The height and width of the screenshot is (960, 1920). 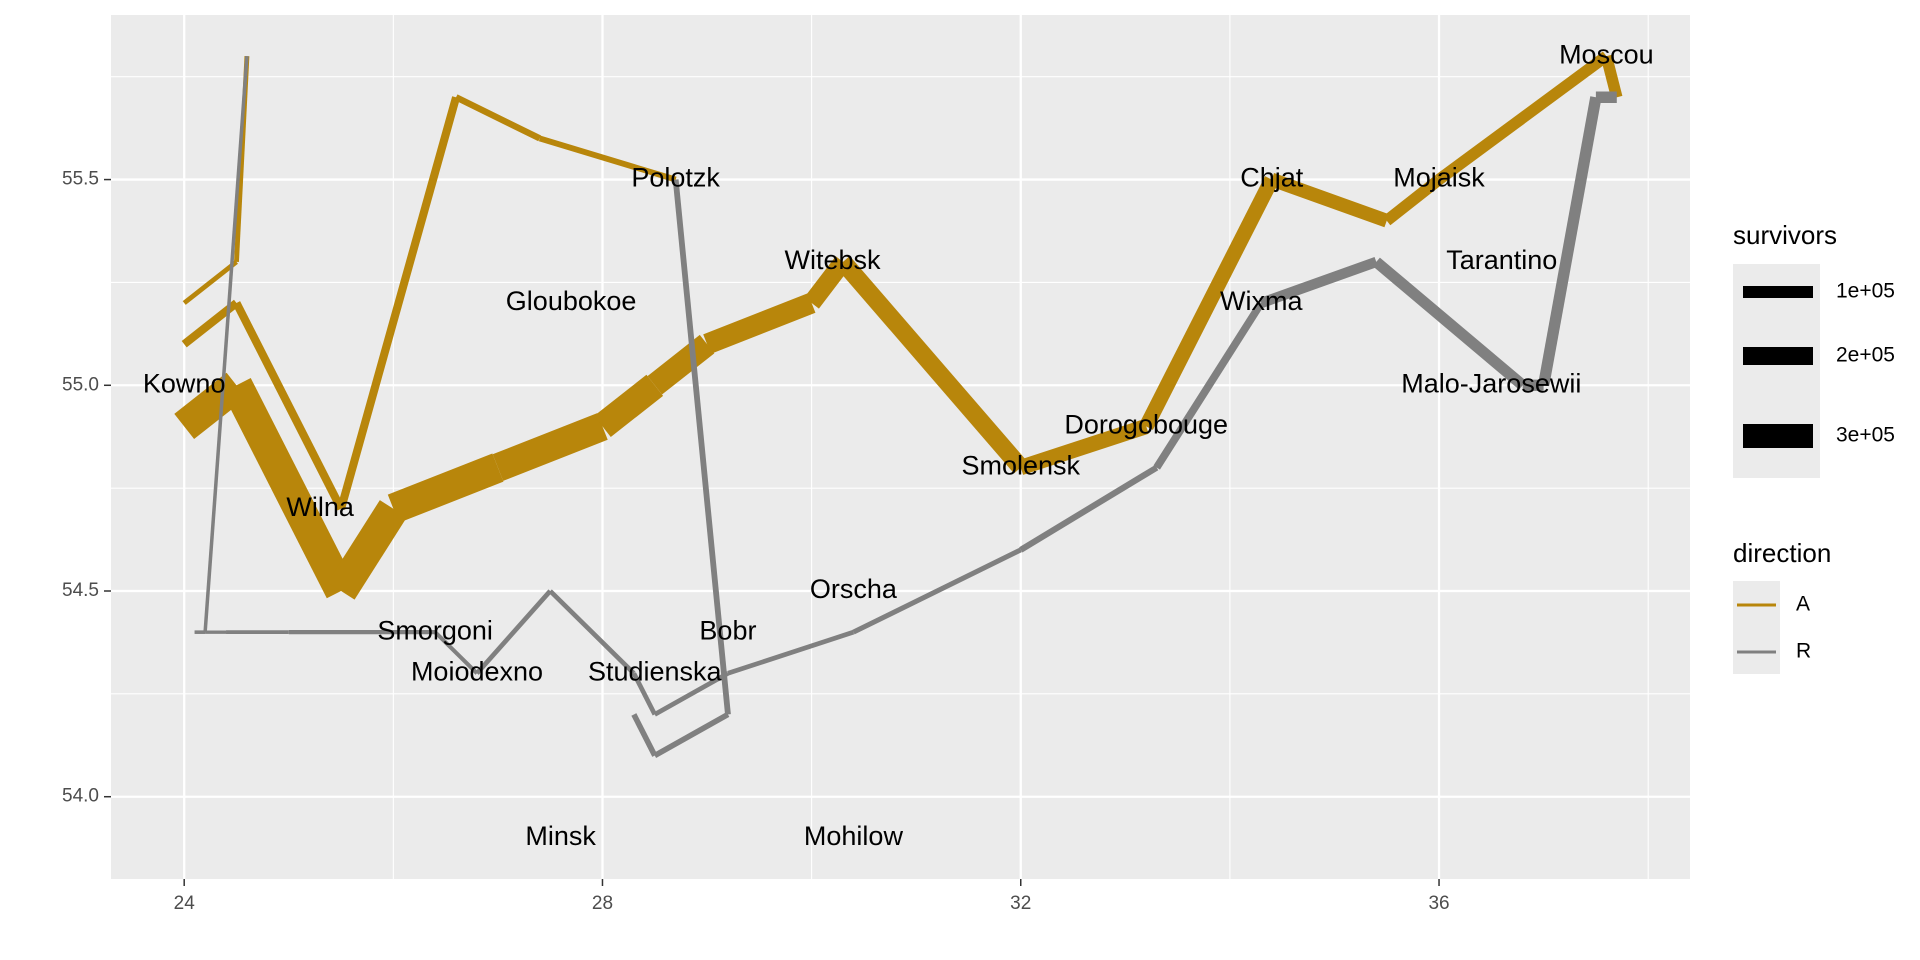 What do you see at coordinates (1865, 355) in the screenshot?
I see `legend-survivors-label: 2e+05` at bounding box center [1865, 355].